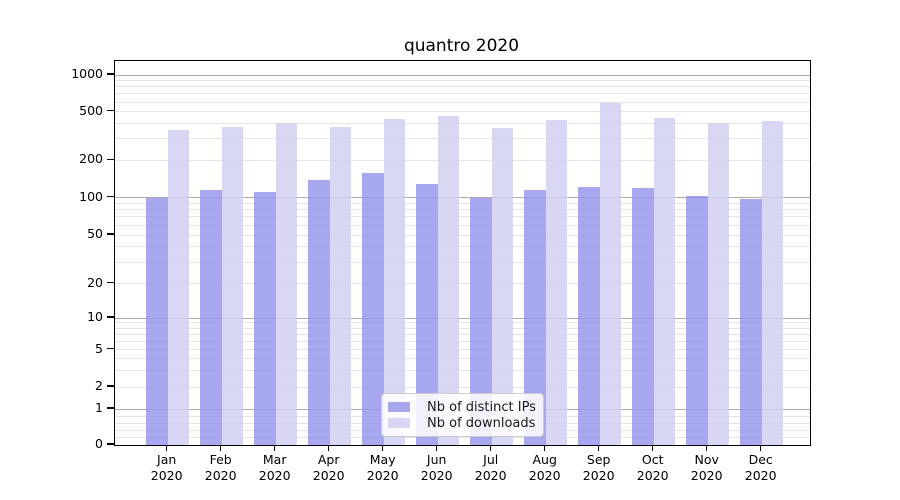 The width and height of the screenshot is (900, 500). Describe the element at coordinates (706, 459) in the screenshot. I see `x-tick-label-line: Nov` at that location.